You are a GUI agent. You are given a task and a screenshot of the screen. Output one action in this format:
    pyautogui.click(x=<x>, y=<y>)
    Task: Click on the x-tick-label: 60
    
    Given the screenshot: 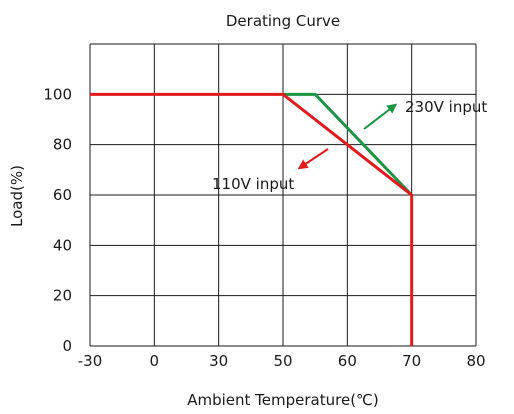 What is the action you would take?
    pyautogui.click(x=347, y=361)
    